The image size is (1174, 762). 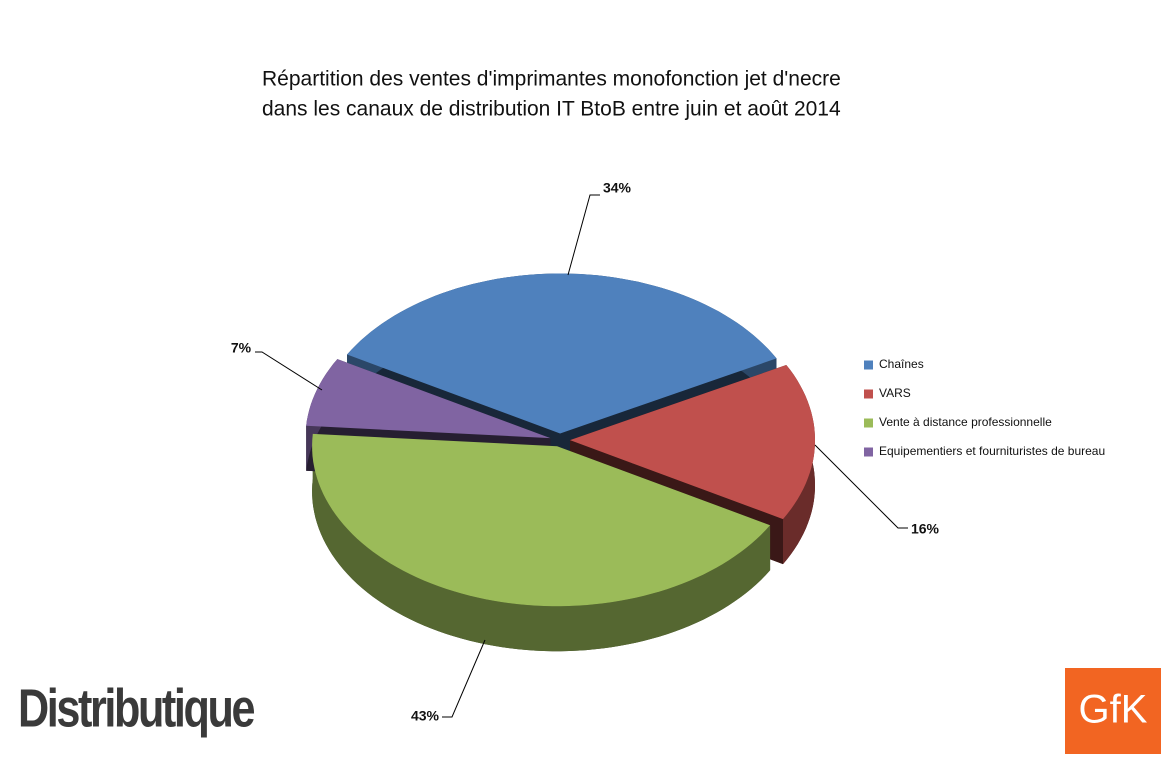 I want to click on slice-wall, so click(x=541, y=542).